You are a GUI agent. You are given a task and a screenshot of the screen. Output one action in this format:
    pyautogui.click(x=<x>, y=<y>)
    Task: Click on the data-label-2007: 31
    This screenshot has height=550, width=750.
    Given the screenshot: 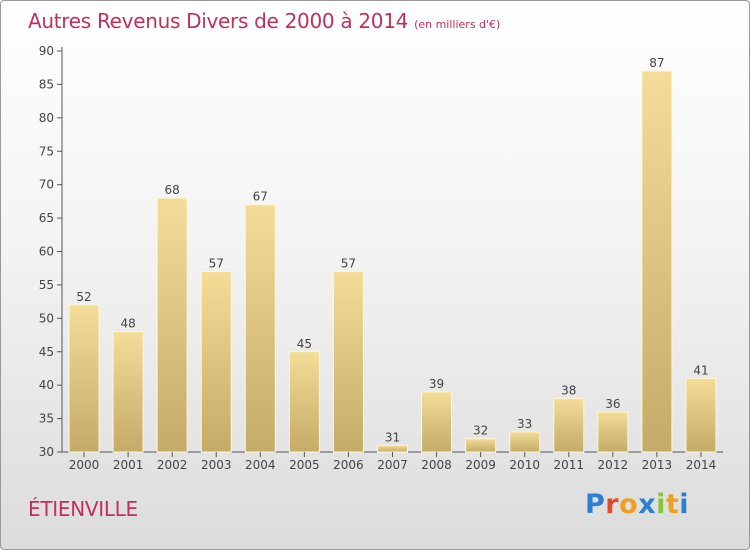 What is the action you would take?
    pyautogui.click(x=392, y=437)
    